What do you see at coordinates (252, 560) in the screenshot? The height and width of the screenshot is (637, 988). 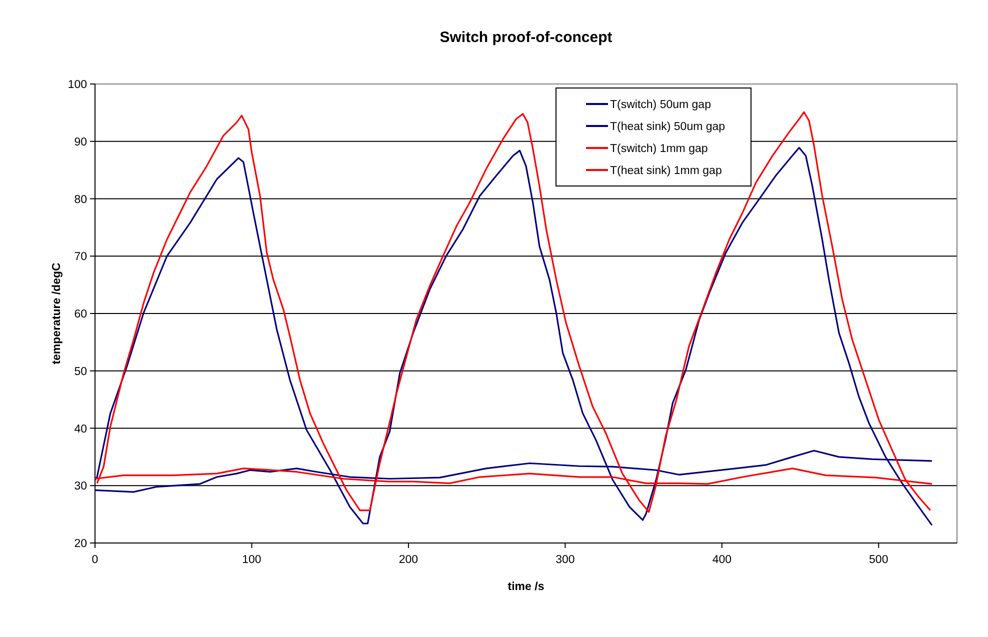 I see `x-tick-label: 100` at bounding box center [252, 560].